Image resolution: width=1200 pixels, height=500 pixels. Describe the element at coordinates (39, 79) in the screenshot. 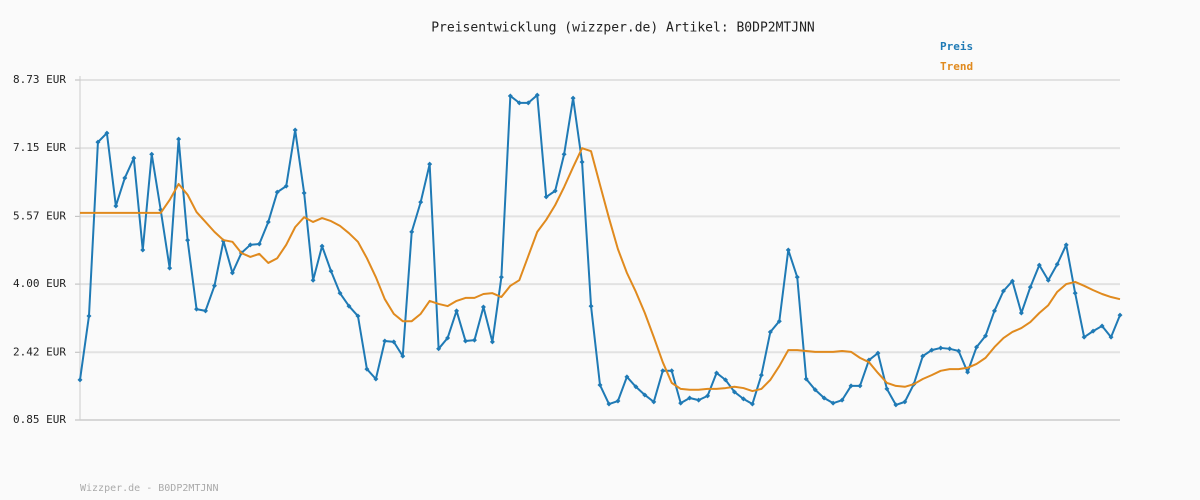

I see `y-tick-label: 8.73 EUR` at that location.